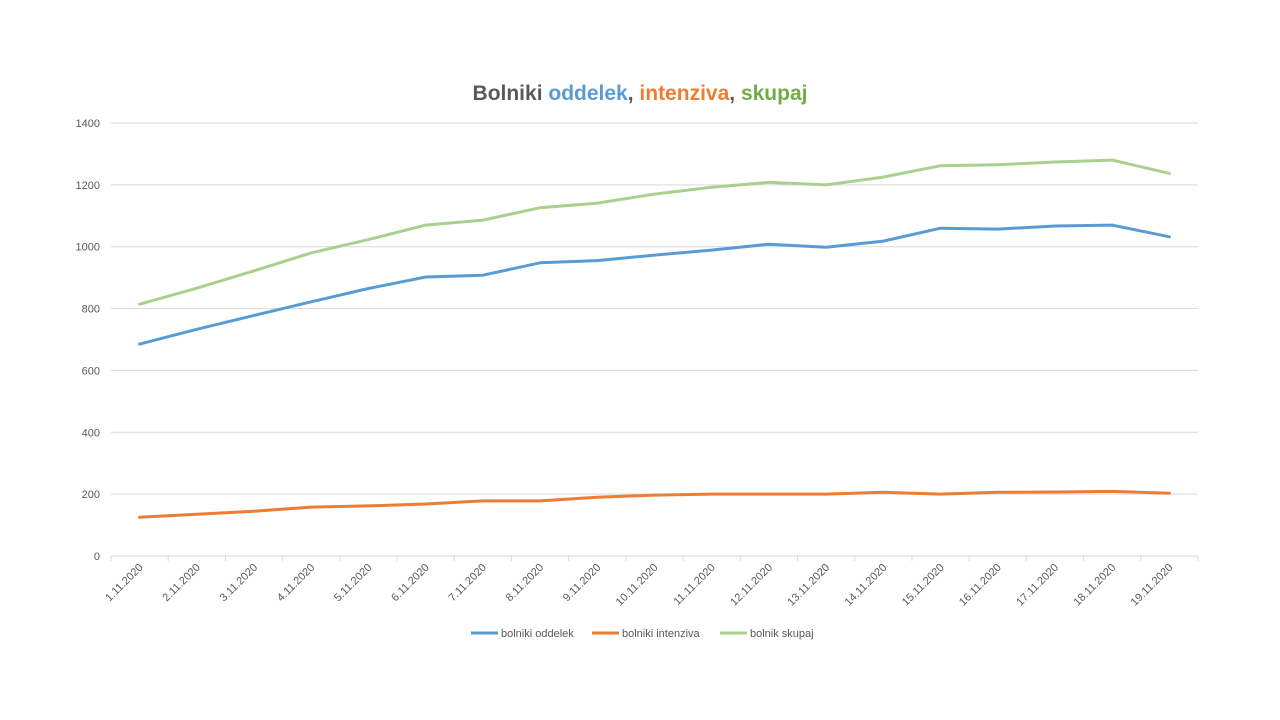 This screenshot has width=1280, height=720. What do you see at coordinates (1094, 585) in the screenshot?
I see `x-tick-label: 18.11.2020` at bounding box center [1094, 585].